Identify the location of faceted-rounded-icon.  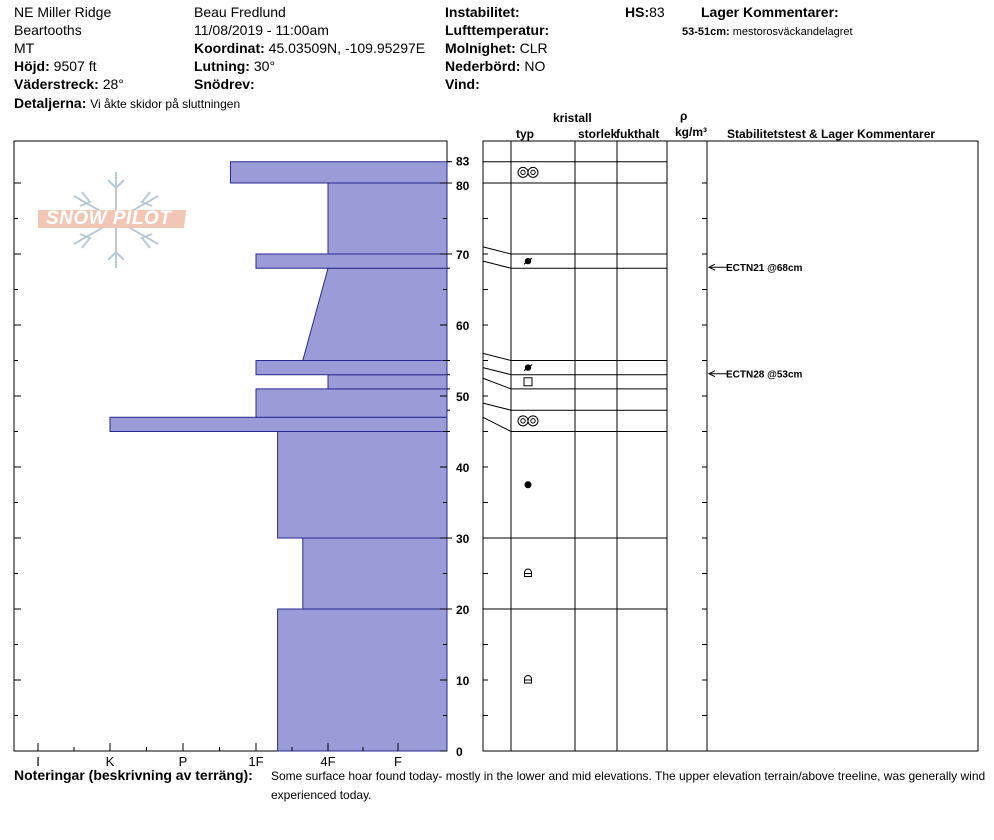
(528, 261).